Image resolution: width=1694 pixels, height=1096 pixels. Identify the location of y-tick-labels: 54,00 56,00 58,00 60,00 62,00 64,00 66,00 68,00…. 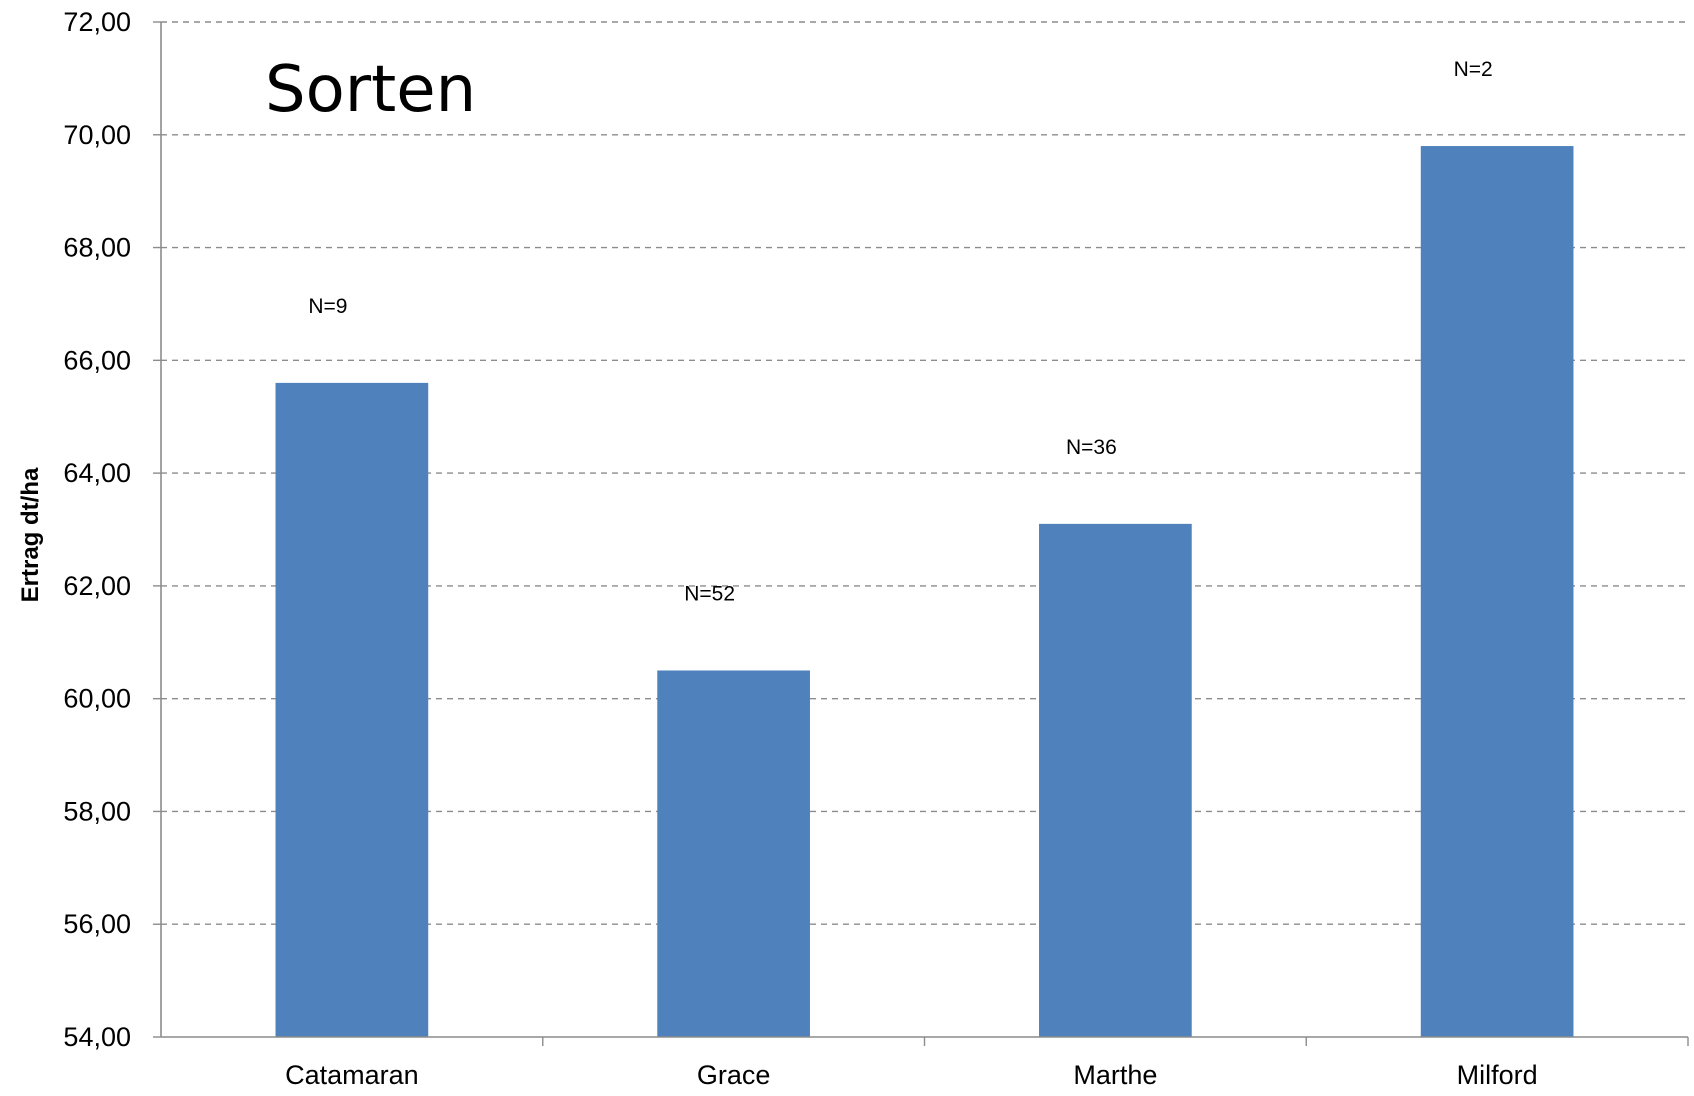
(97, 529).